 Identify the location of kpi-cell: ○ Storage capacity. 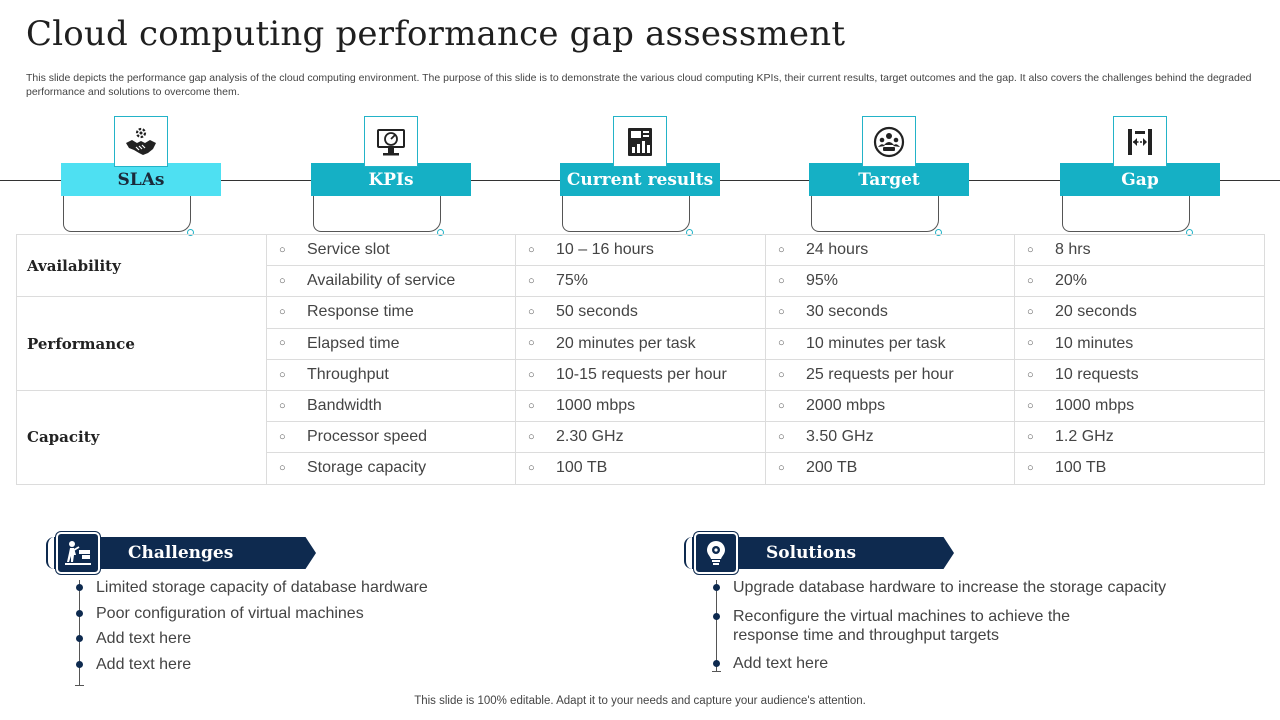
(391, 468).